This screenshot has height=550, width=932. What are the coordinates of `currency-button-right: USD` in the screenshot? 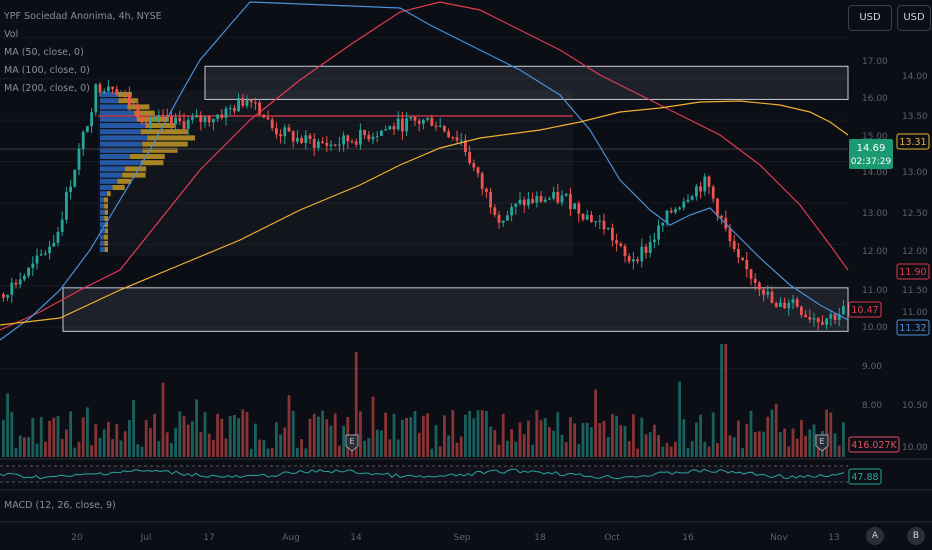 It's located at (914, 18).